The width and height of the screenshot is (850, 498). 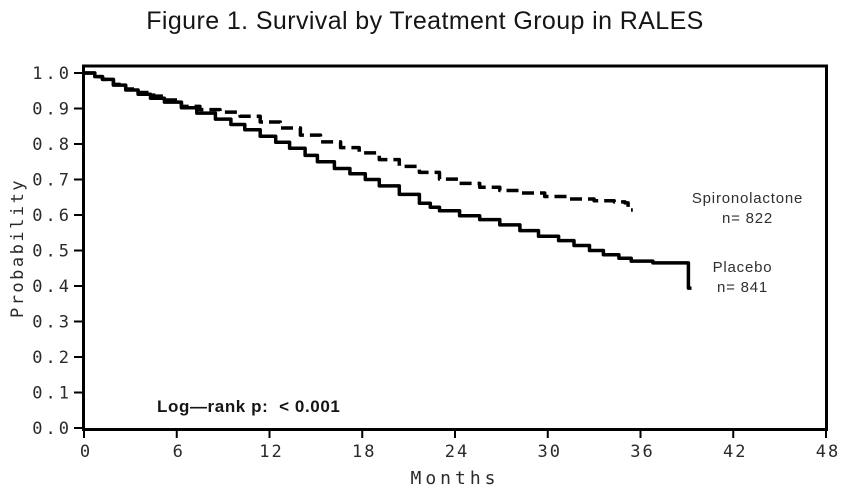 What do you see at coordinates (271, 452) in the screenshot?
I see `x-tick-label: 12` at bounding box center [271, 452].